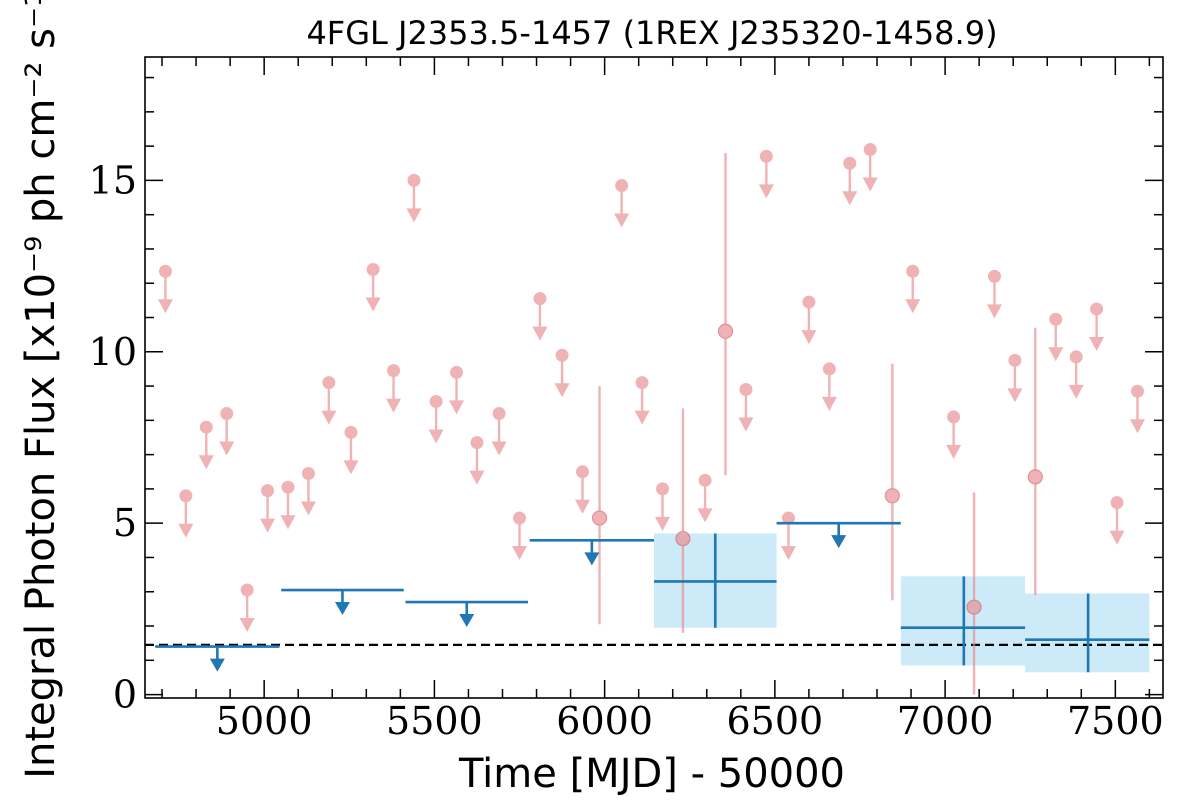  I want to click on x-tick-label: 6500, so click(775, 721).